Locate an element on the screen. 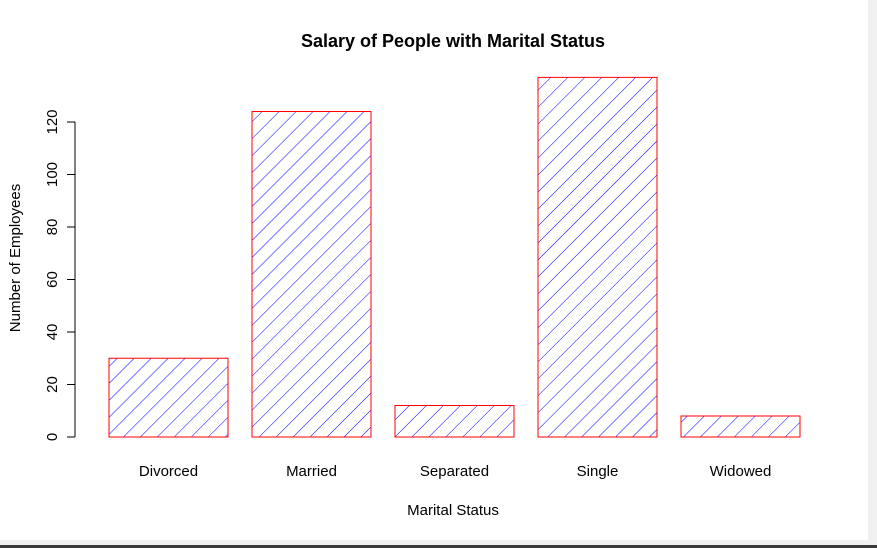 The width and height of the screenshot is (877, 548). x-axis-label: Marital Status is located at coordinates (453, 510).